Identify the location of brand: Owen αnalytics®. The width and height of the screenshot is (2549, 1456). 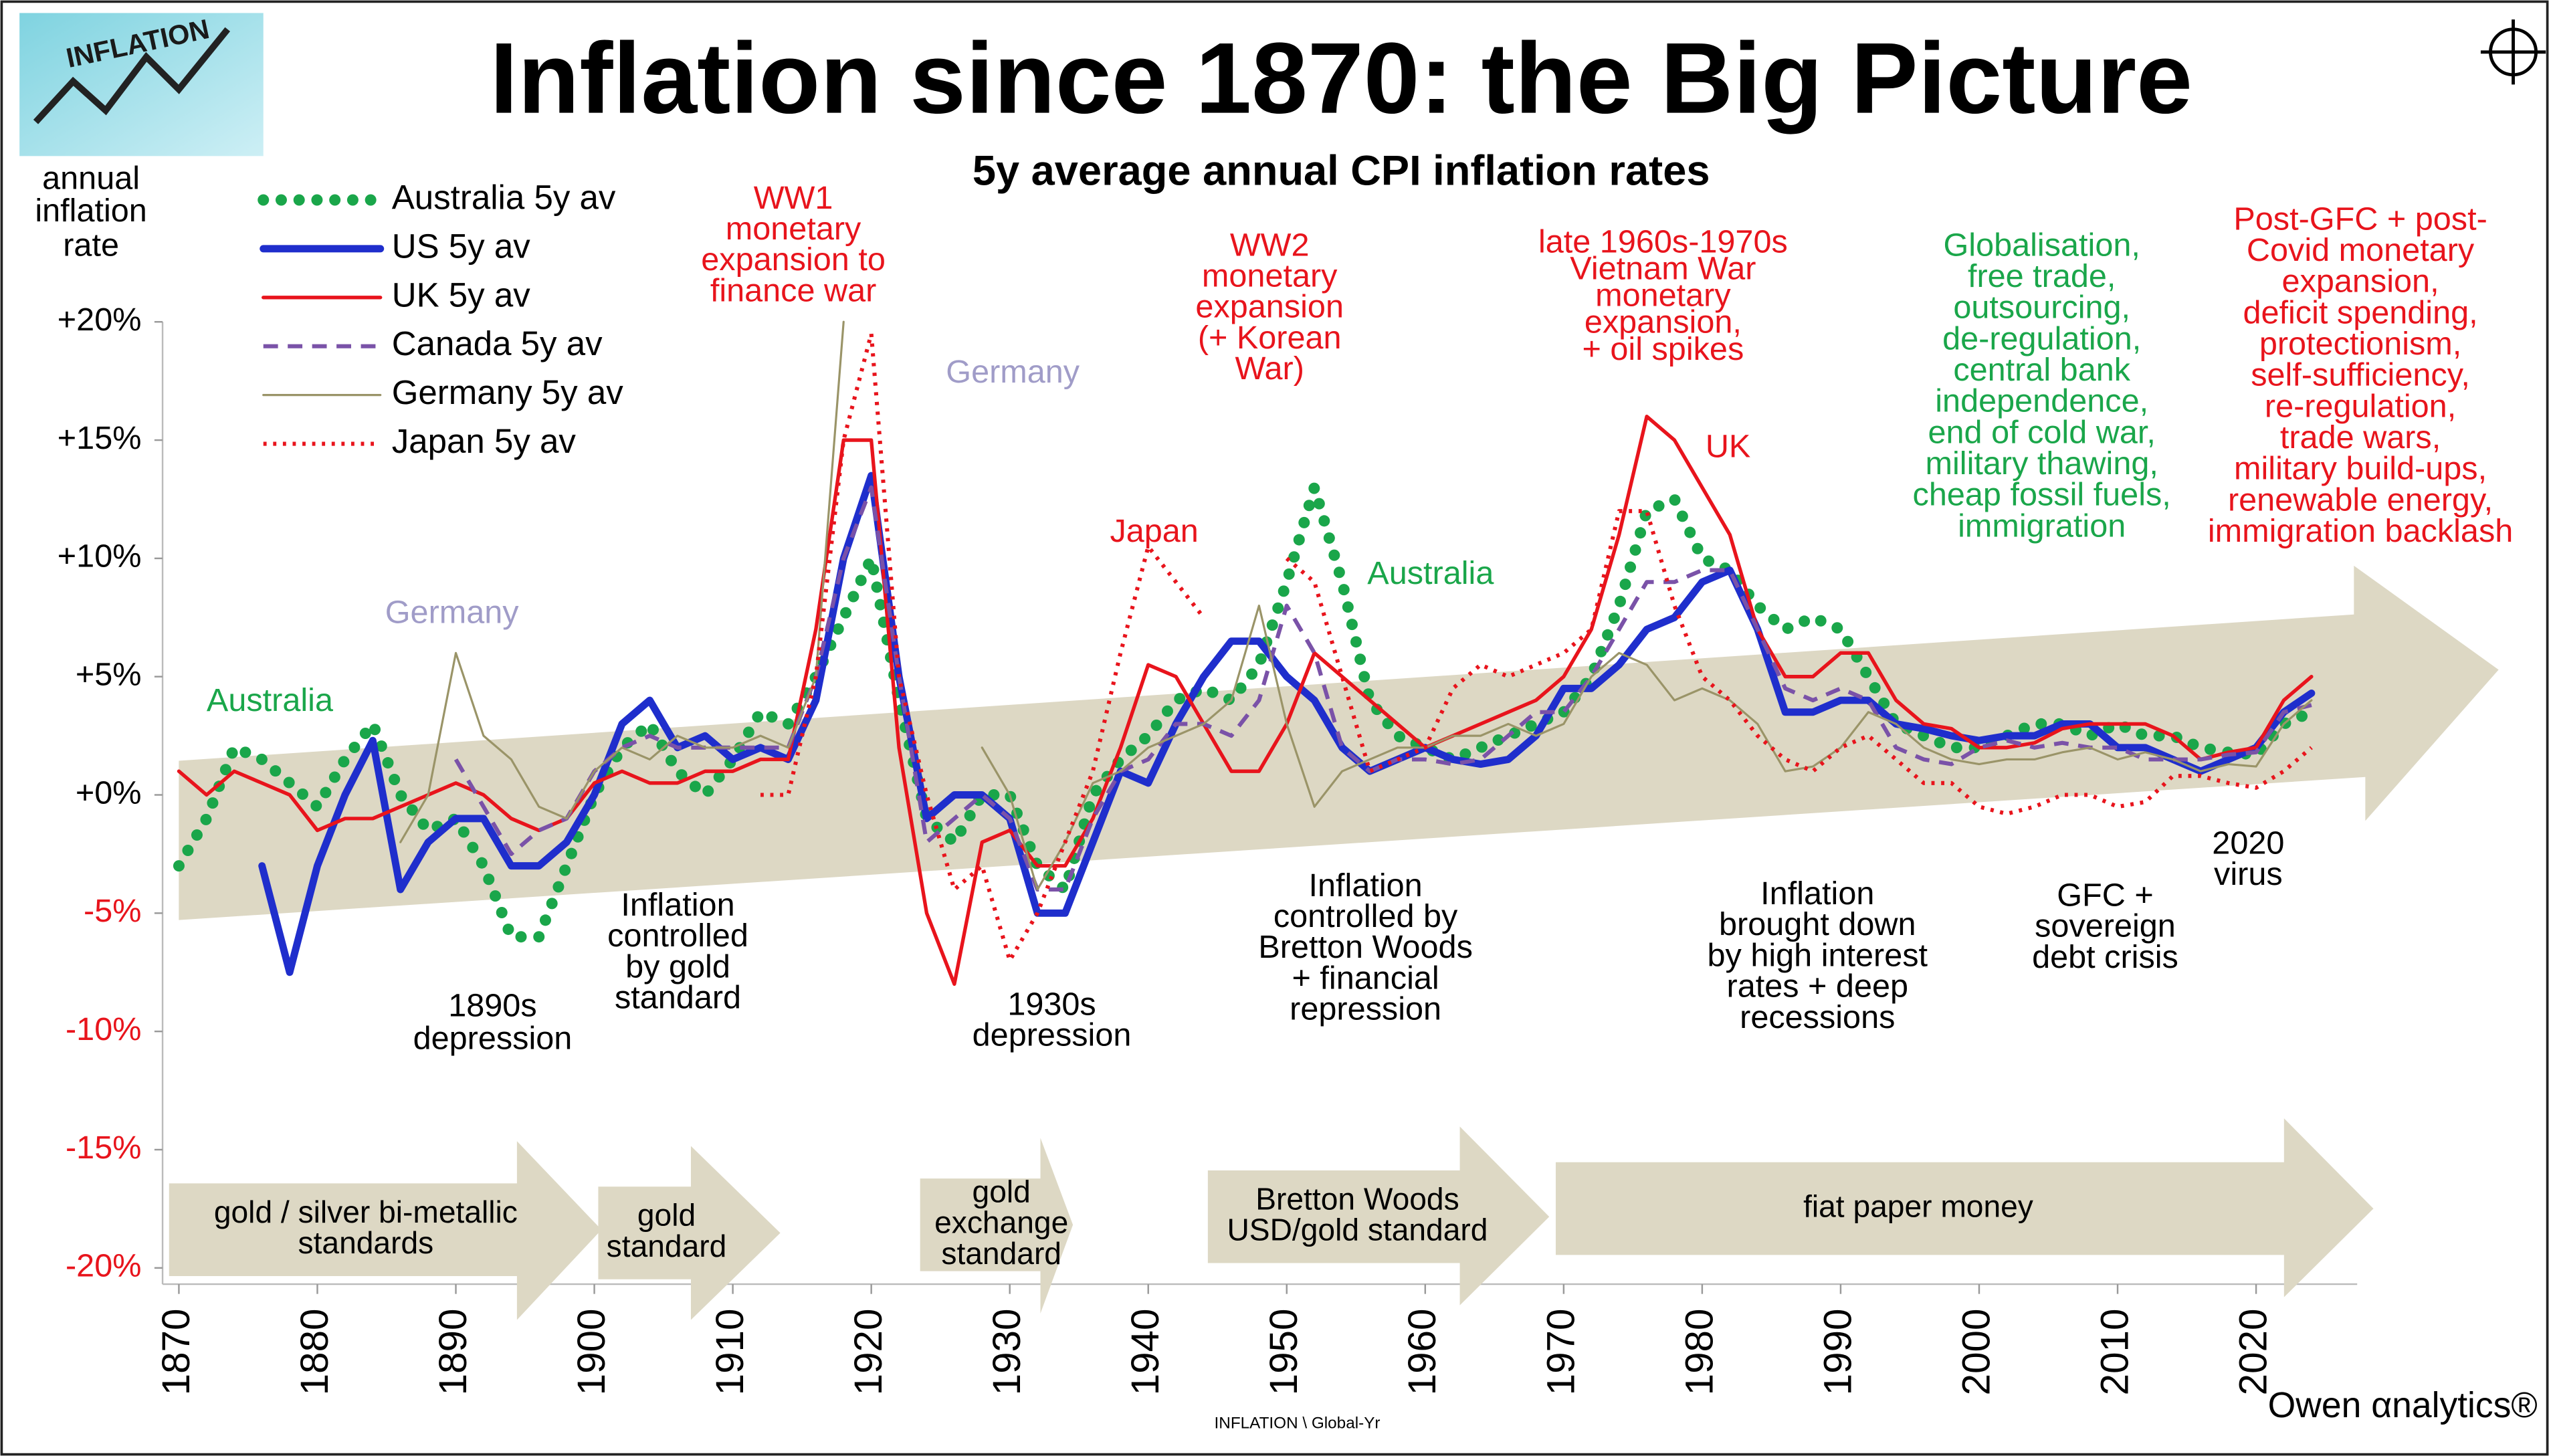
(2403, 1405).